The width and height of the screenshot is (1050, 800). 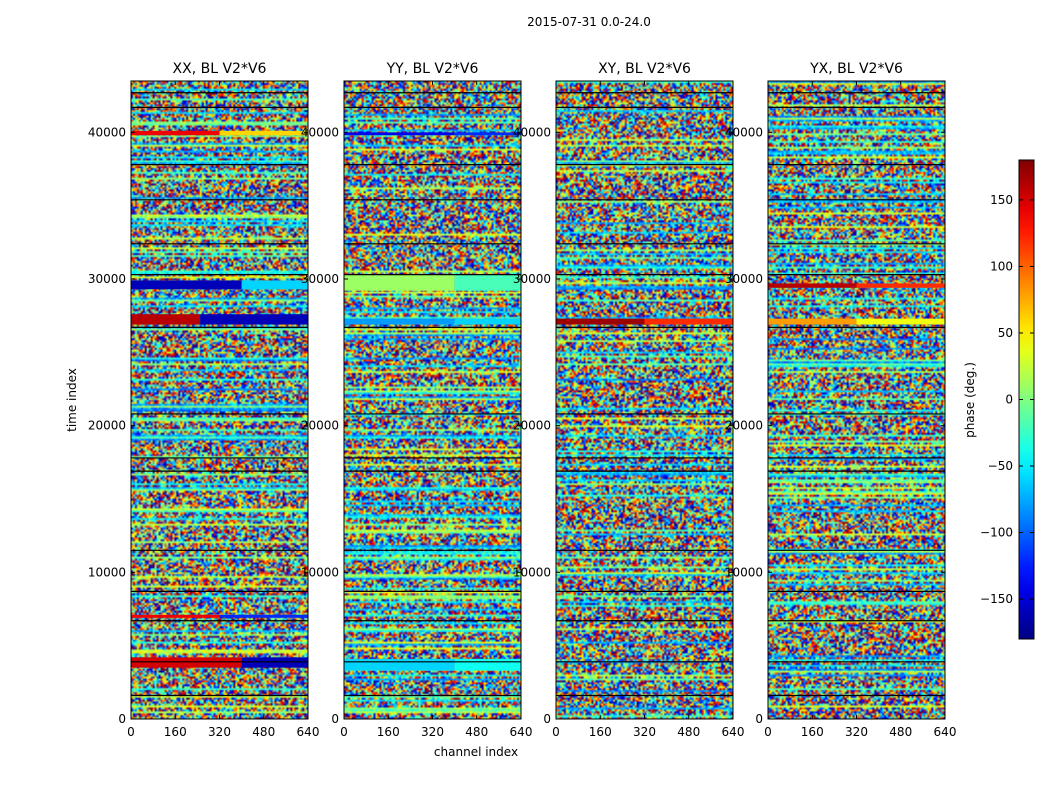 I want to click on colorbar-tick-label: −150, so click(x=996, y=599).